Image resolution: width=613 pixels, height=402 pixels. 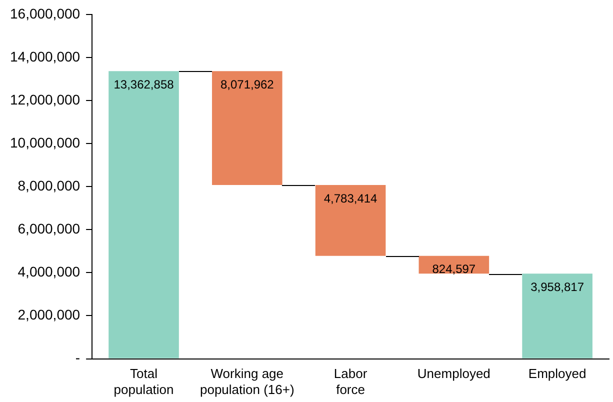 What do you see at coordinates (144, 84) in the screenshot?
I see `data-label: 13,362,858` at bounding box center [144, 84].